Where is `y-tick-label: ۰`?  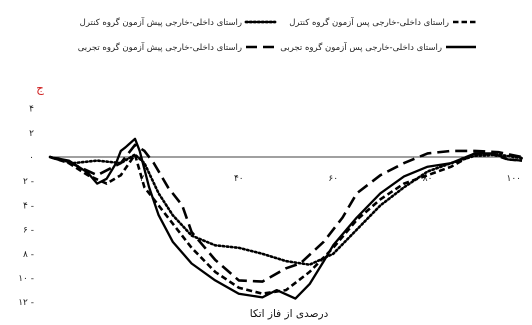 y-tick-label: ۰ is located at coordinates (31, 158).